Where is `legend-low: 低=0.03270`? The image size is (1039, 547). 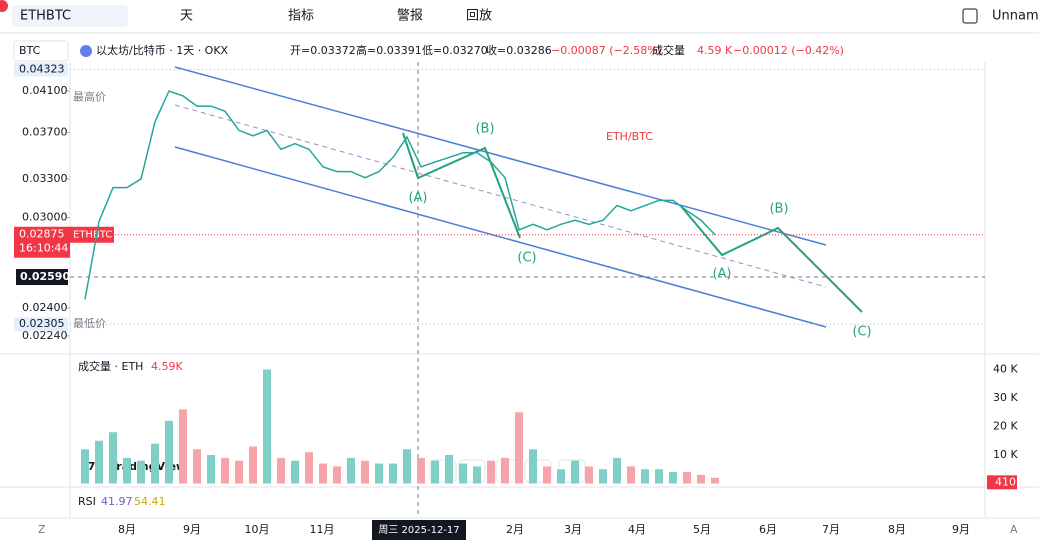
legend-low: 低=0.03270 is located at coordinates (455, 50).